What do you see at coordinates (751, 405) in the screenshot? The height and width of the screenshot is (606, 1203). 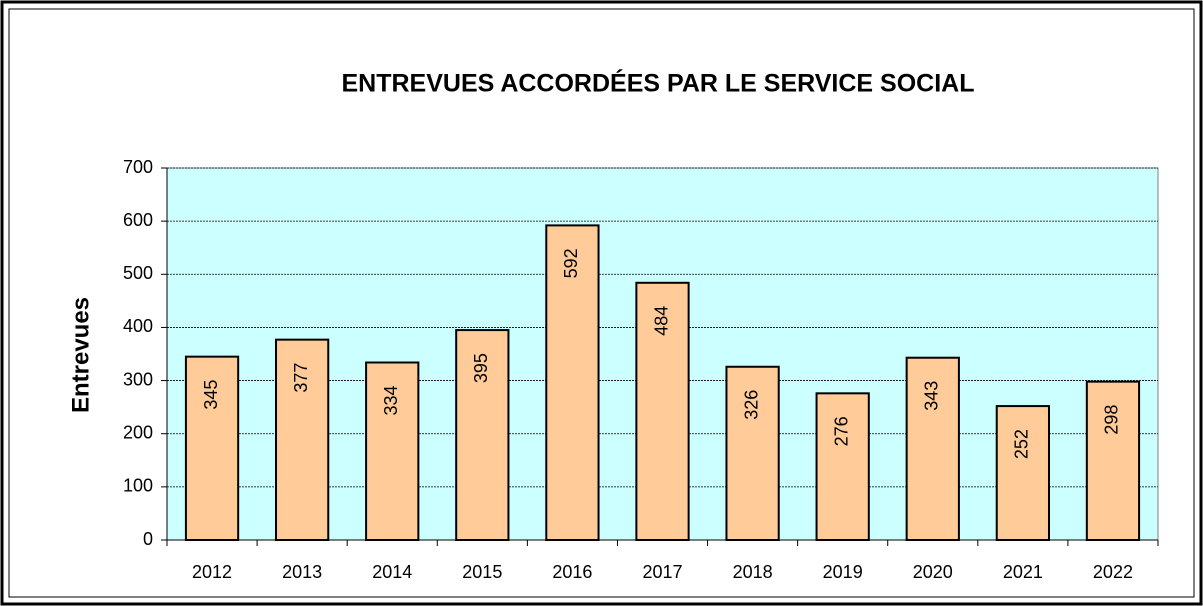 I see `data-label: 326` at bounding box center [751, 405].